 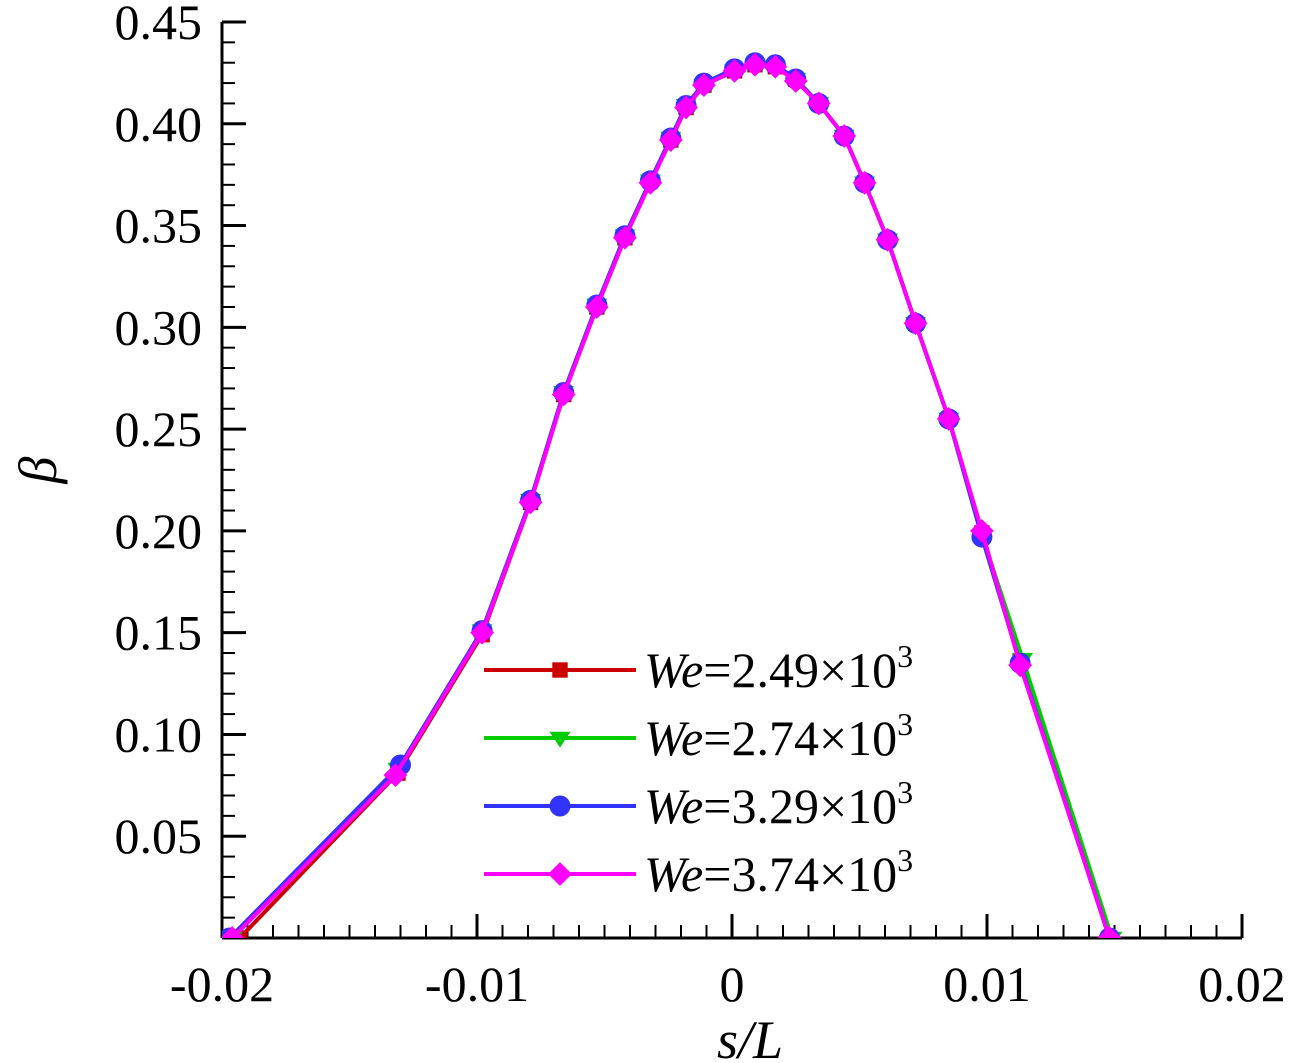 What do you see at coordinates (159, 124) in the screenshot?
I see `y-tick-label: 0.40` at bounding box center [159, 124].